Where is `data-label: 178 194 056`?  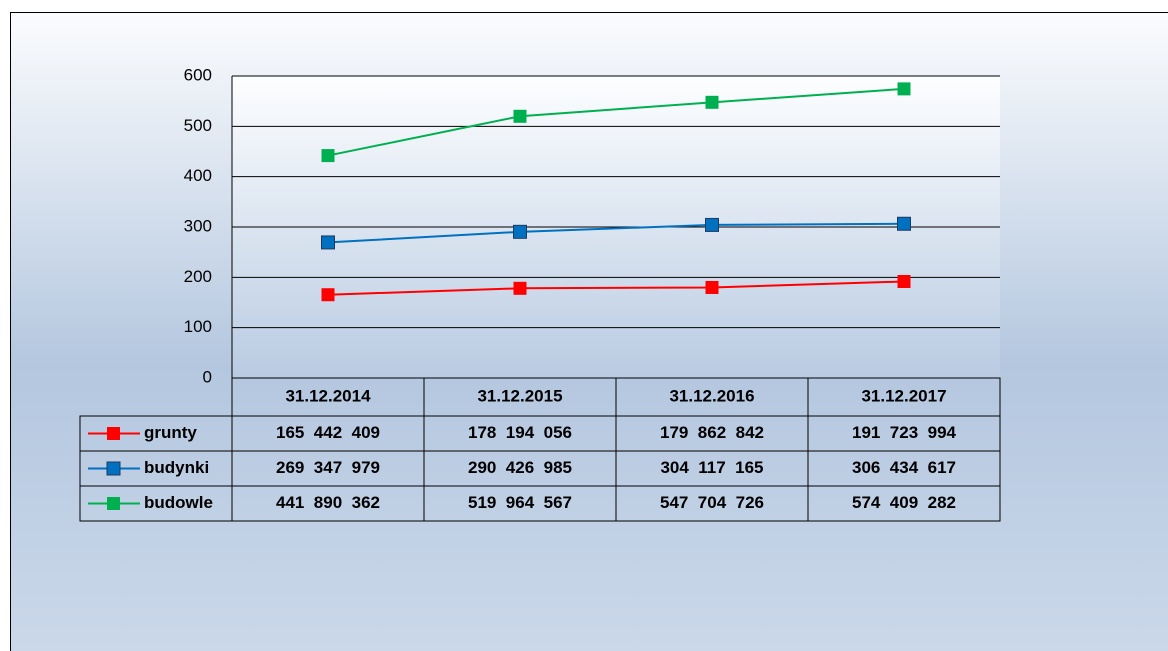
data-label: 178 194 056 is located at coordinates (520, 432).